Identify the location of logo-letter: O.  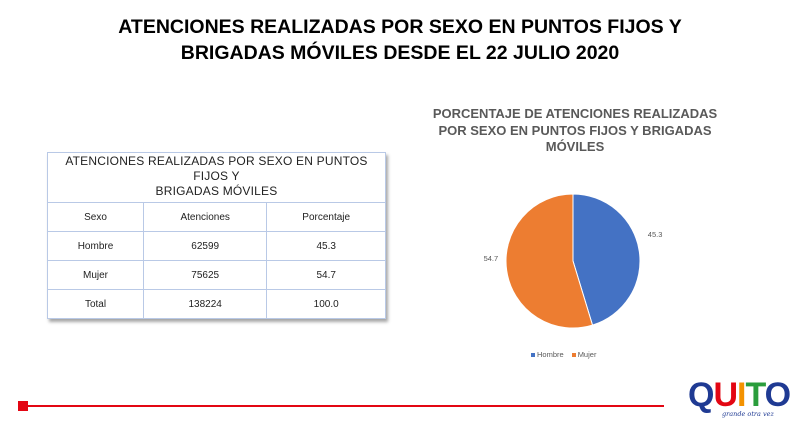
(777, 395).